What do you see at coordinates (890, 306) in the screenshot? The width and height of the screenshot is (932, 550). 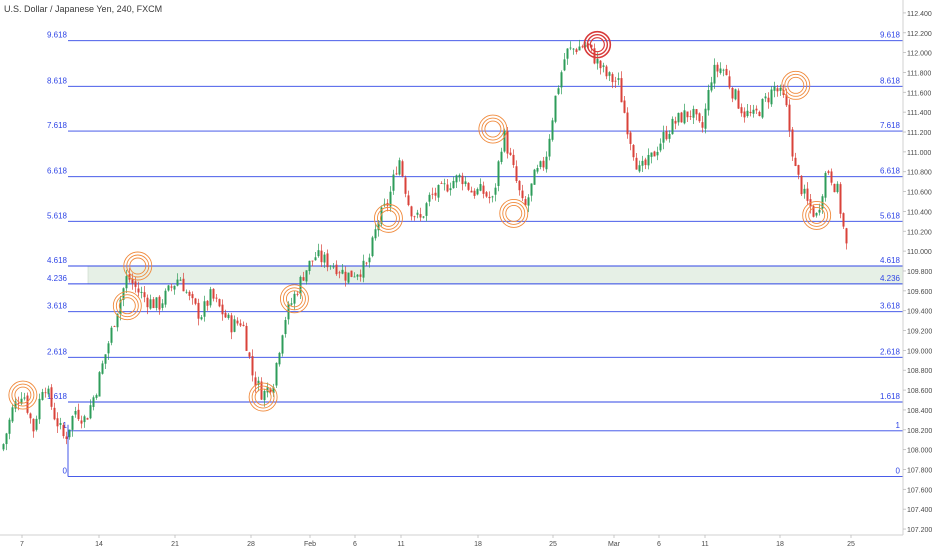 I see `fib-level-label-right: 3.618` at bounding box center [890, 306].